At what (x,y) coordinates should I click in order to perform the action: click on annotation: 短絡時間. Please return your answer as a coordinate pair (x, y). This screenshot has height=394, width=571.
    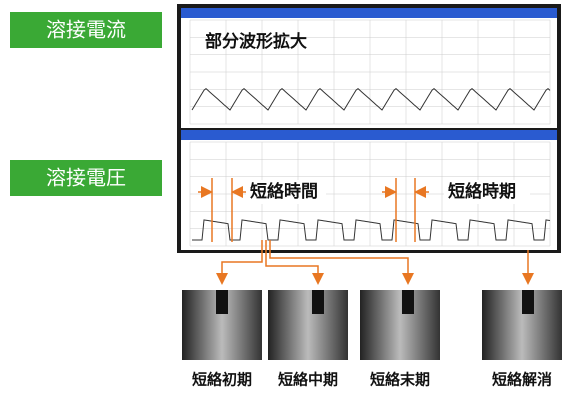
    Looking at the image, I should click on (284, 191).